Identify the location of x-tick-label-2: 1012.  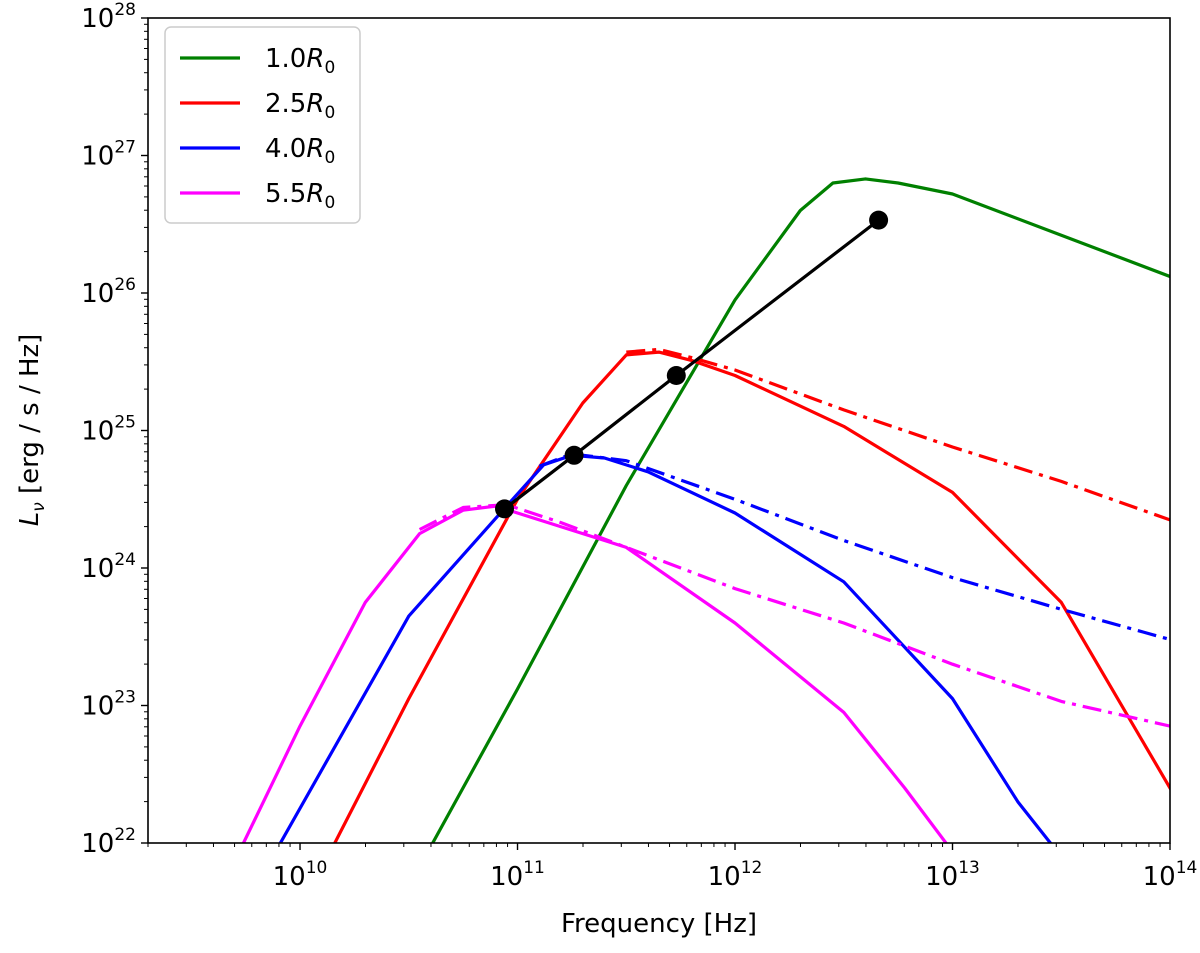
(735, 875).